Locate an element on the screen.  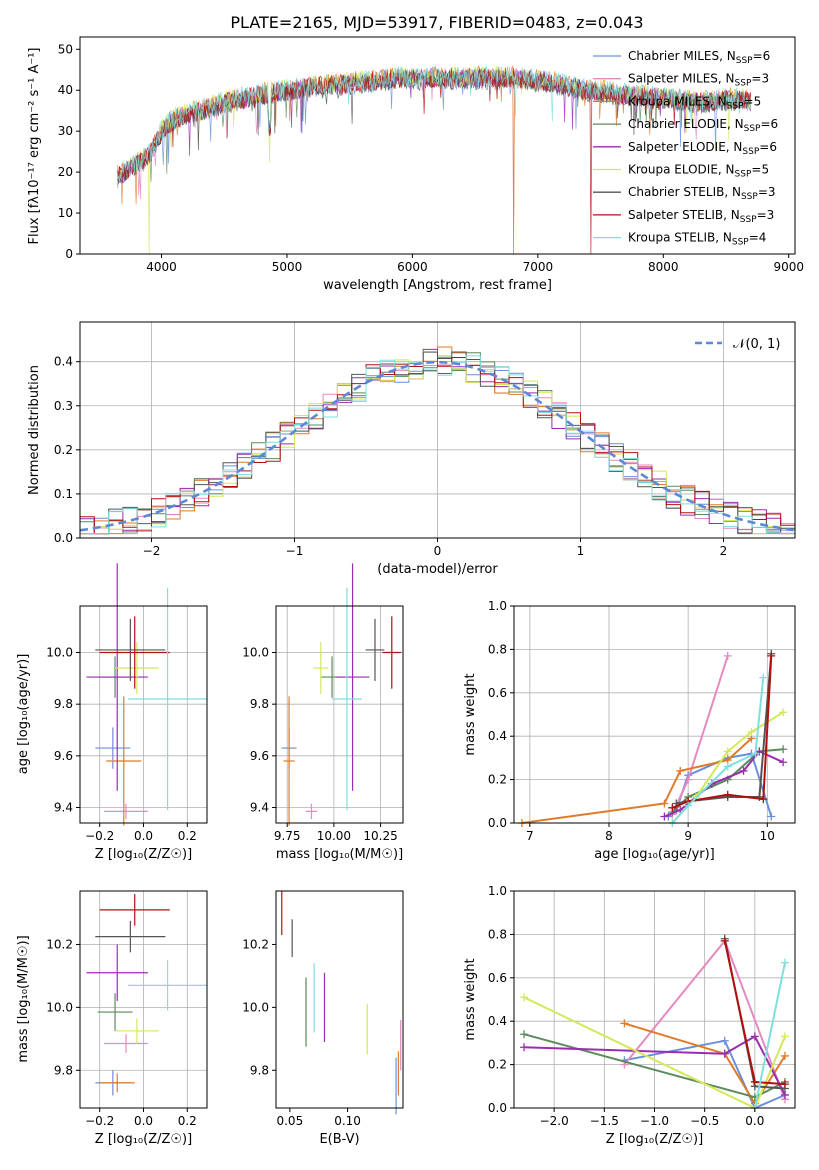
x-tick-label: −0.5 is located at coordinates (704, 1121).